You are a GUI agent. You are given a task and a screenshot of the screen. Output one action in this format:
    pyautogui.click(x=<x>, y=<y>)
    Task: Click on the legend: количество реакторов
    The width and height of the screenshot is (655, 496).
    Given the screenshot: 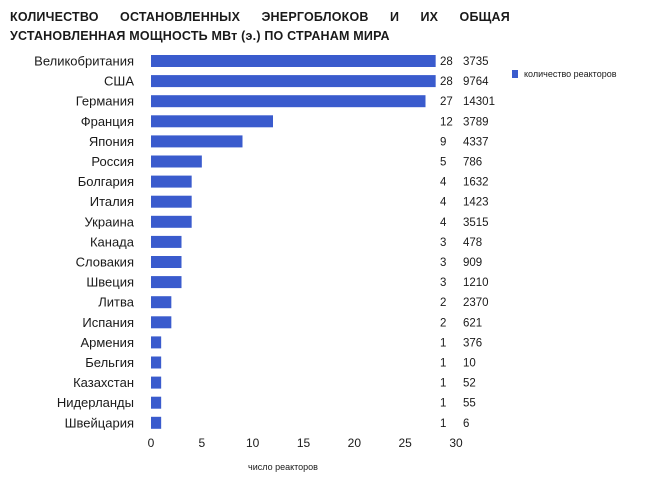 What is the action you would take?
    pyautogui.click(x=564, y=74)
    